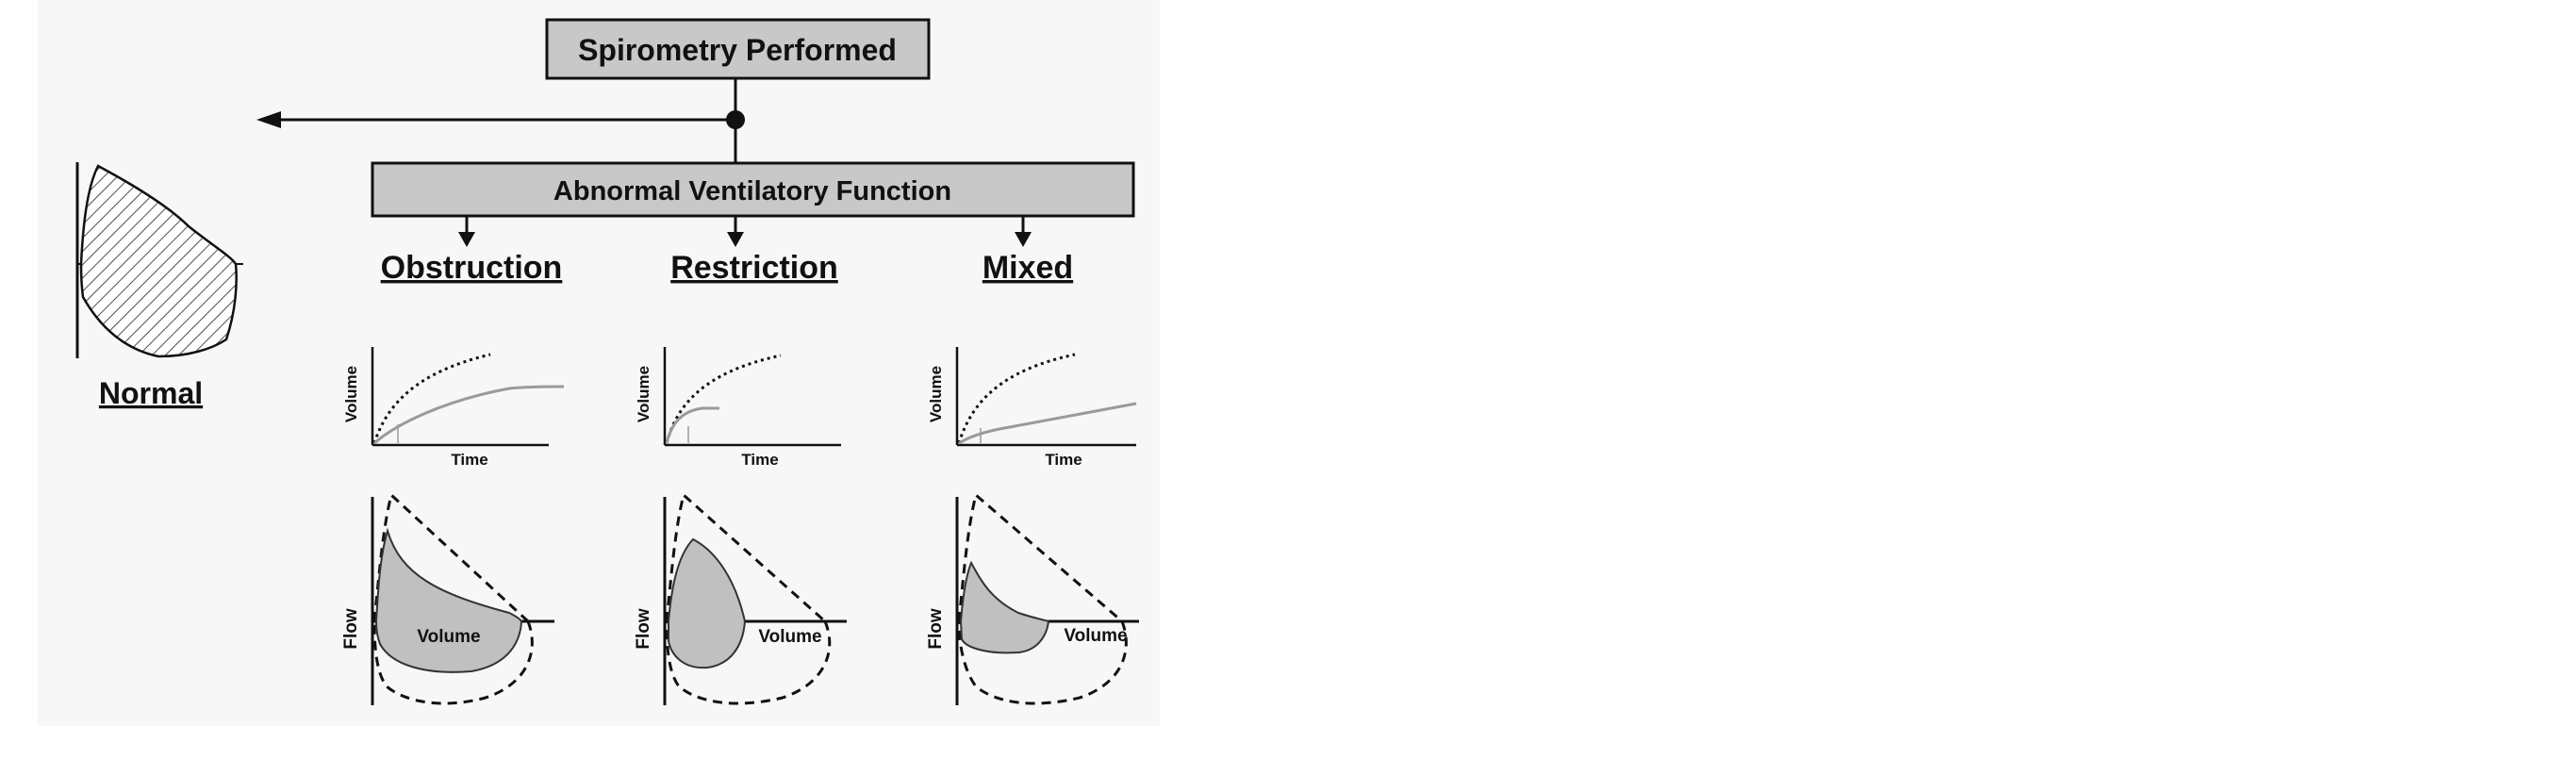 The image size is (2576, 759). I want to click on spirometry-performed-label: Spirometry Performed, so click(737, 50).